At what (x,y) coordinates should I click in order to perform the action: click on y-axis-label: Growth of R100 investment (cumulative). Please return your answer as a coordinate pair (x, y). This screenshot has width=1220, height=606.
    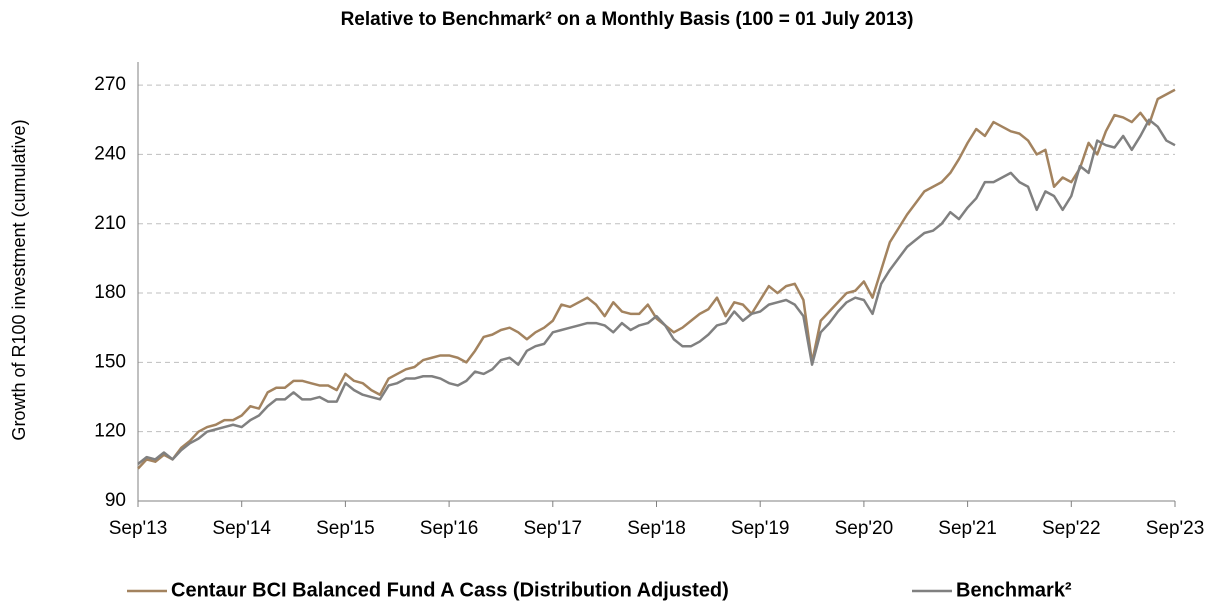
    Looking at the image, I should click on (19, 279).